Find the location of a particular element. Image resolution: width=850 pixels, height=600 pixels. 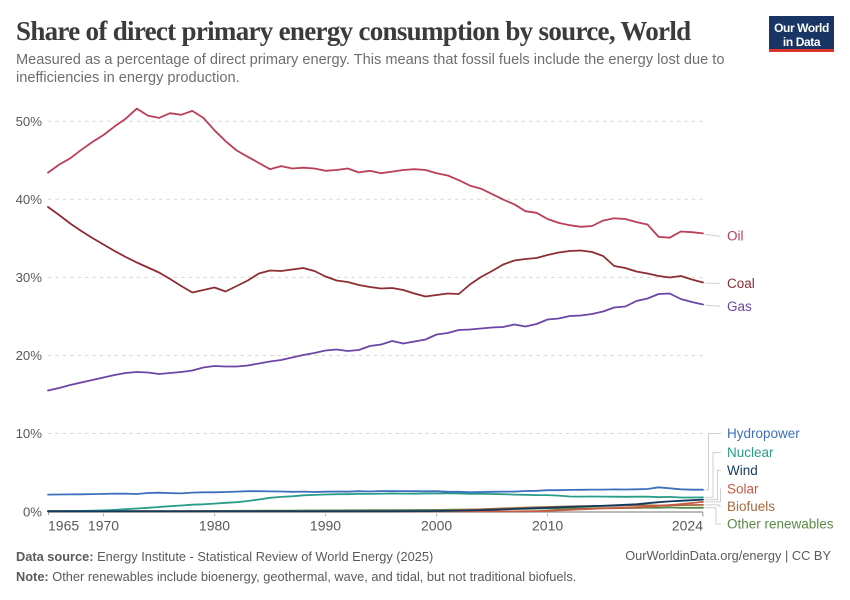

svg-text: Nuclear is located at coordinates (750, 452).